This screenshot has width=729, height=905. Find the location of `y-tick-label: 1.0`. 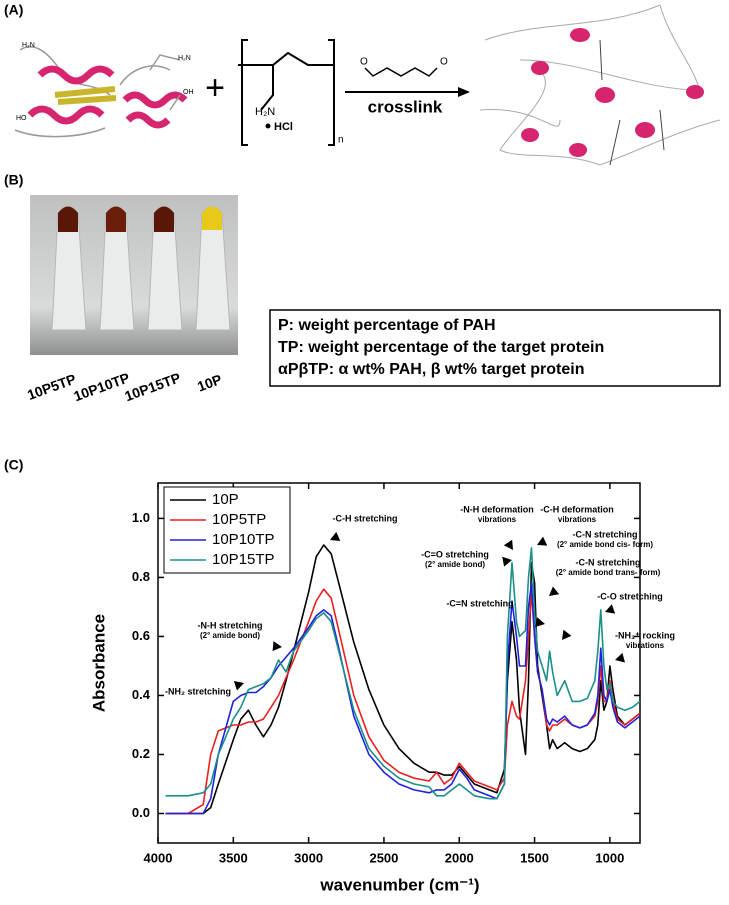

y-tick-label: 1.0 is located at coordinates (141, 517).